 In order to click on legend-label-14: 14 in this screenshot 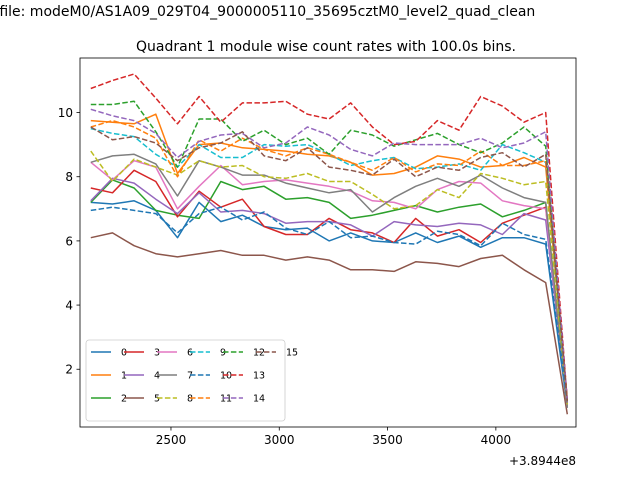, I will do `click(259, 399)`.